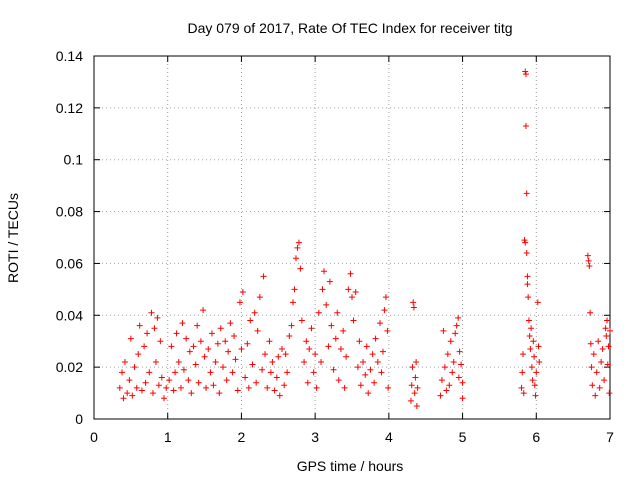  Describe the element at coordinates (350, 466) in the screenshot. I see `x-axis-label: GPS time / hours` at that location.